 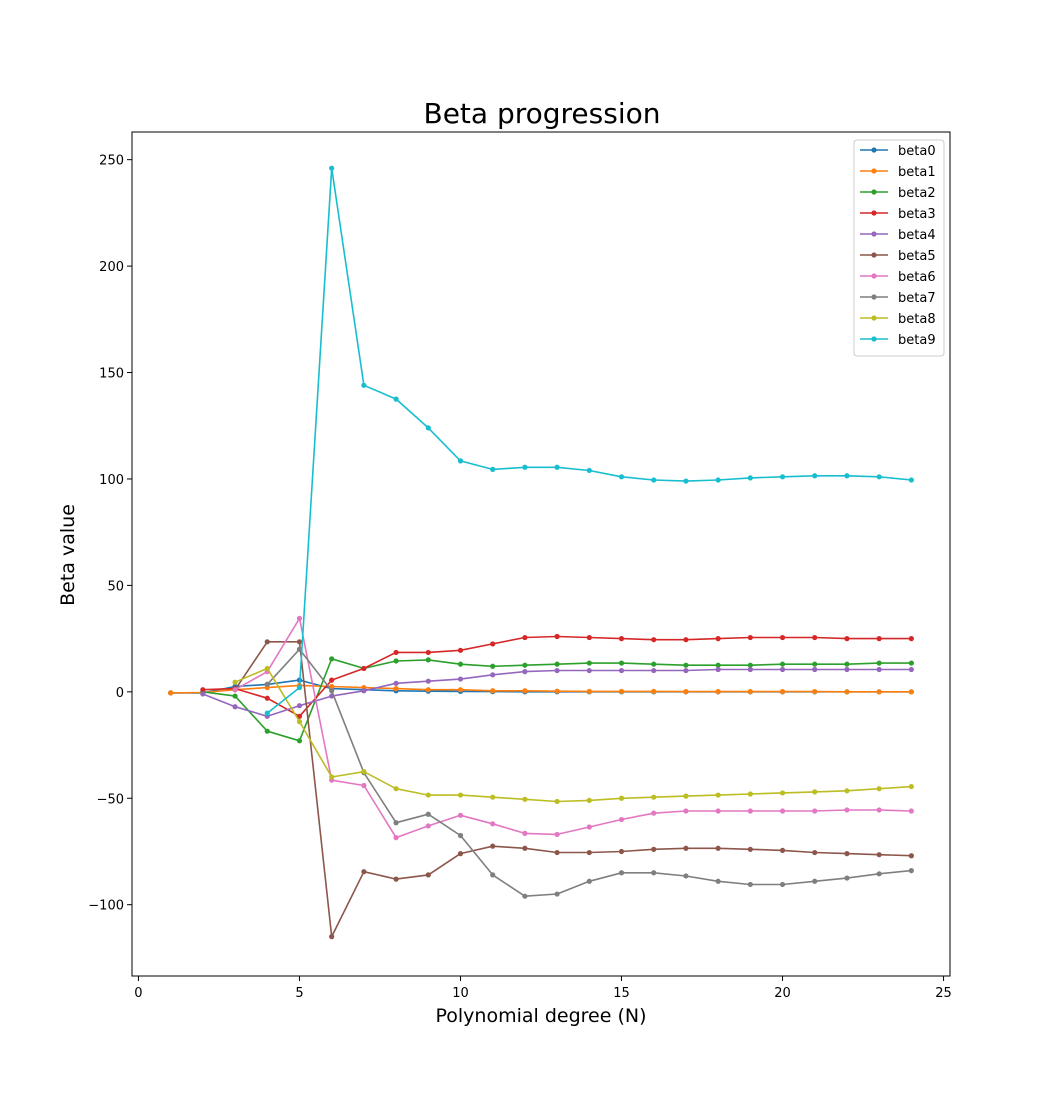 I want to click on y-tick-label: −50, so click(x=110, y=799).